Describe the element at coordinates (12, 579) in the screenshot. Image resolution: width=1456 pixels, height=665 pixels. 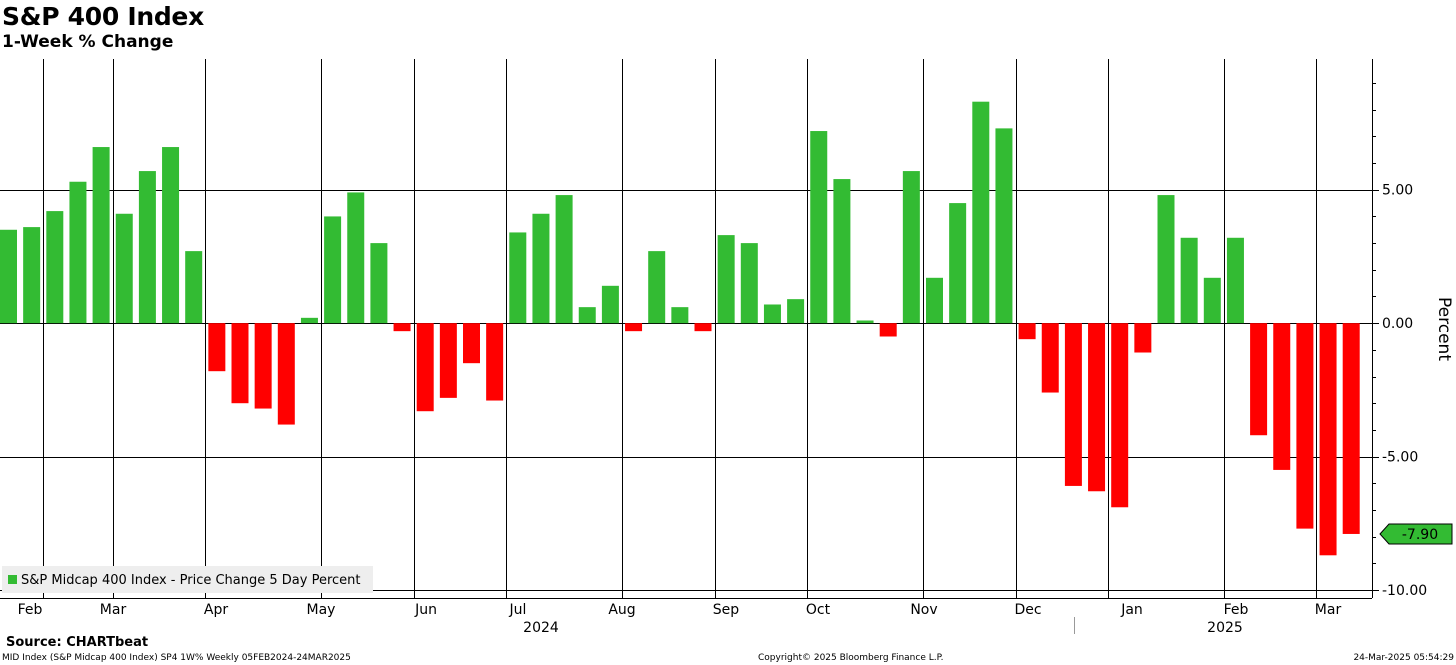
I see `legend-swatch` at that location.